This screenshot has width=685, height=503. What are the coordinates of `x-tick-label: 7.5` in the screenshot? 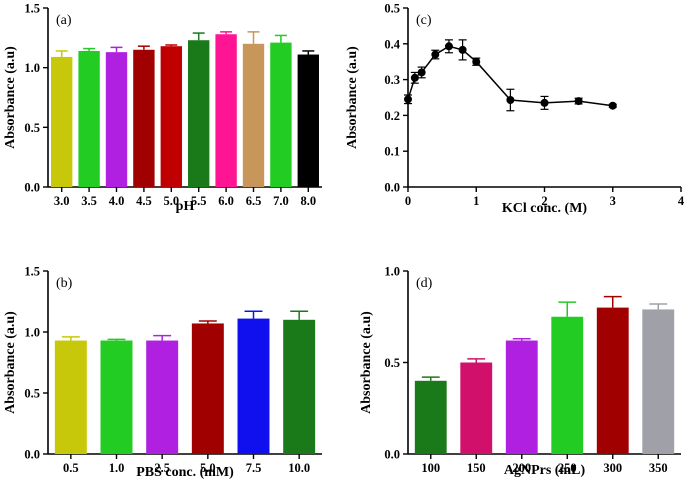 It's located at (254, 468).